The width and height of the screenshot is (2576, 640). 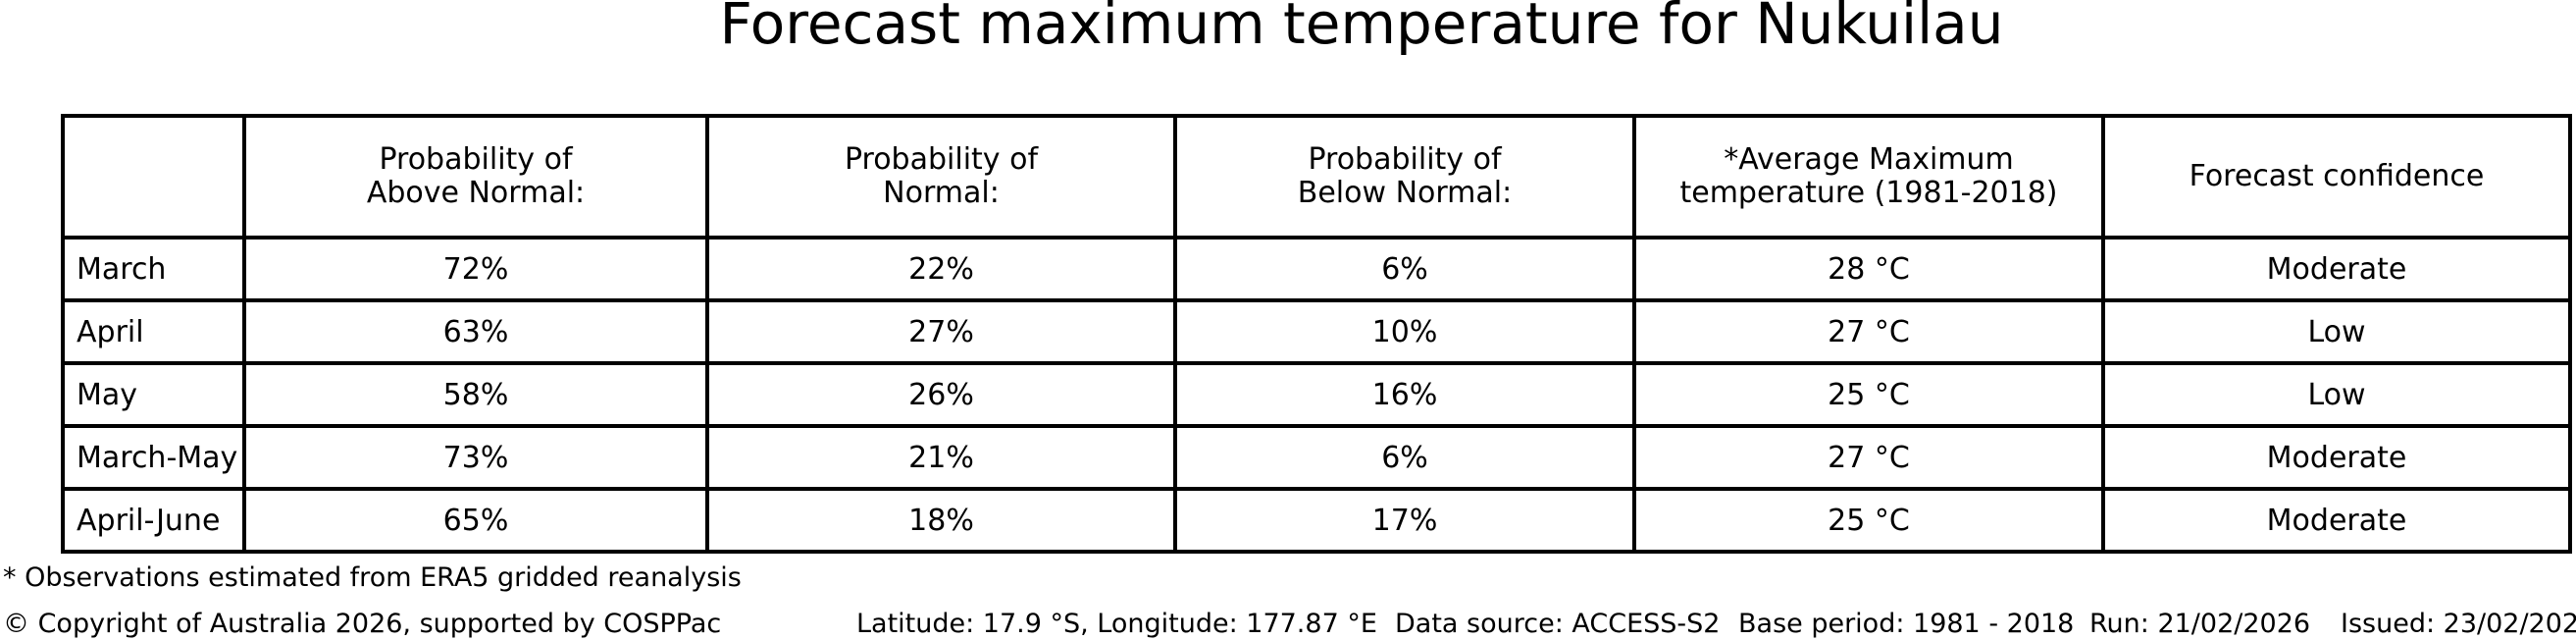 I want to click on column-header-below-normal: Probability of Below Normal:, so click(x=1404, y=177).